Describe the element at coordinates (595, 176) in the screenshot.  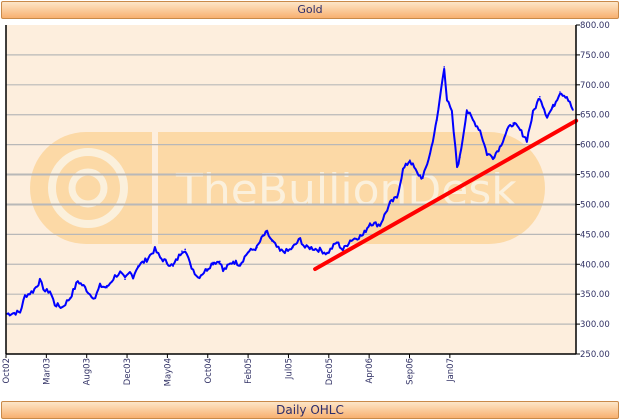
I see `y-tick-label: 550.00` at that location.